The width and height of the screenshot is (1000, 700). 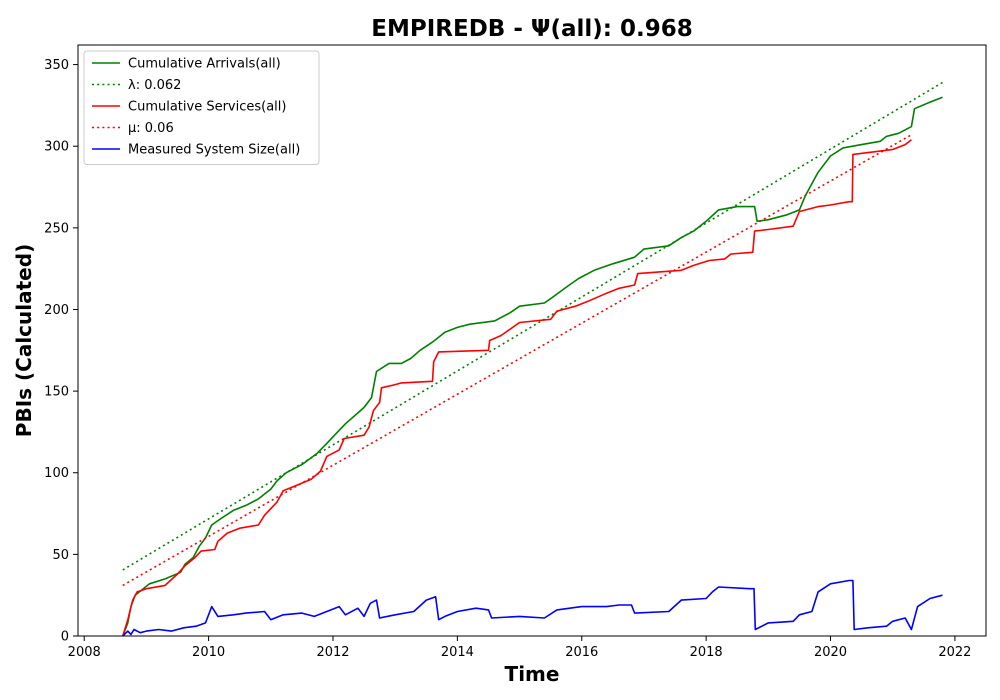 What do you see at coordinates (65, 637) in the screenshot?
I see `y-tick-label: 0` at bounding box center [65, 637].